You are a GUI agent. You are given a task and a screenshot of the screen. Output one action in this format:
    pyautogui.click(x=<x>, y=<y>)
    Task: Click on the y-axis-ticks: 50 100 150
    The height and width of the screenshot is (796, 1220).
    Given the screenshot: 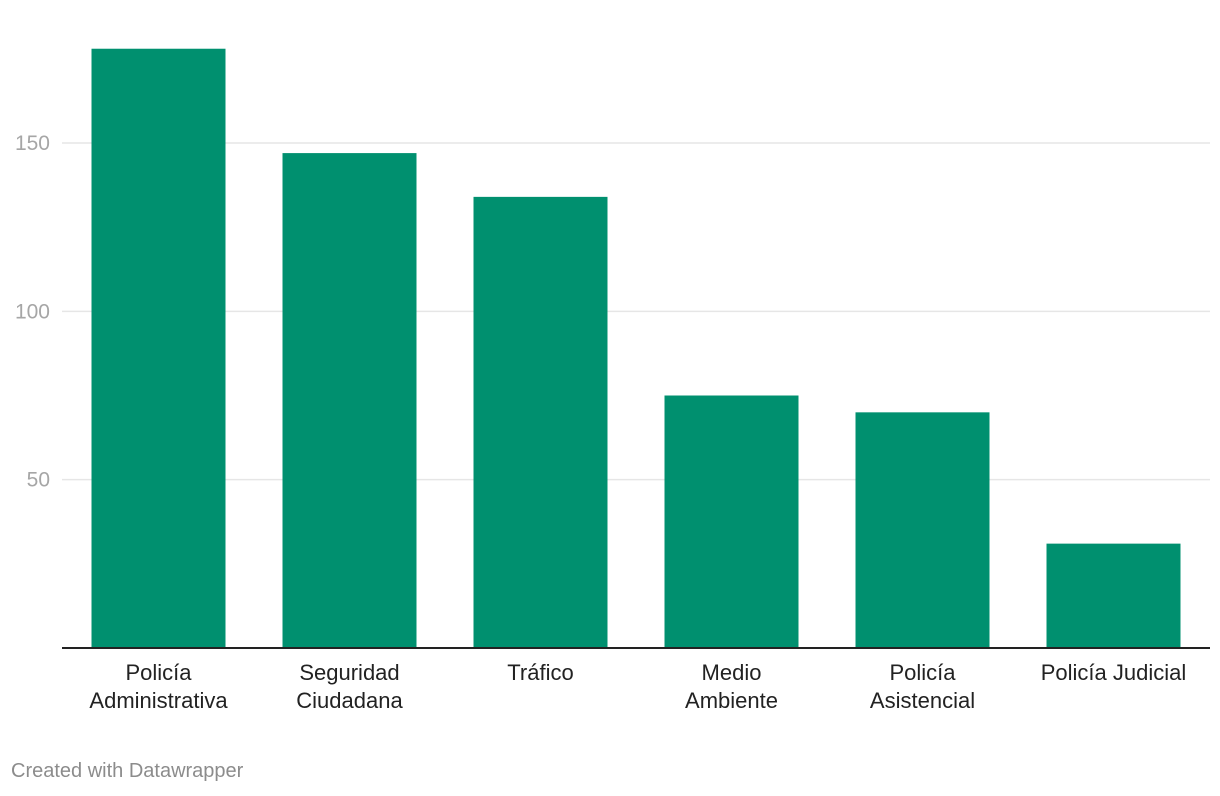 What is the action you would take?
    pyautogui.click(x=32, y=312)
    